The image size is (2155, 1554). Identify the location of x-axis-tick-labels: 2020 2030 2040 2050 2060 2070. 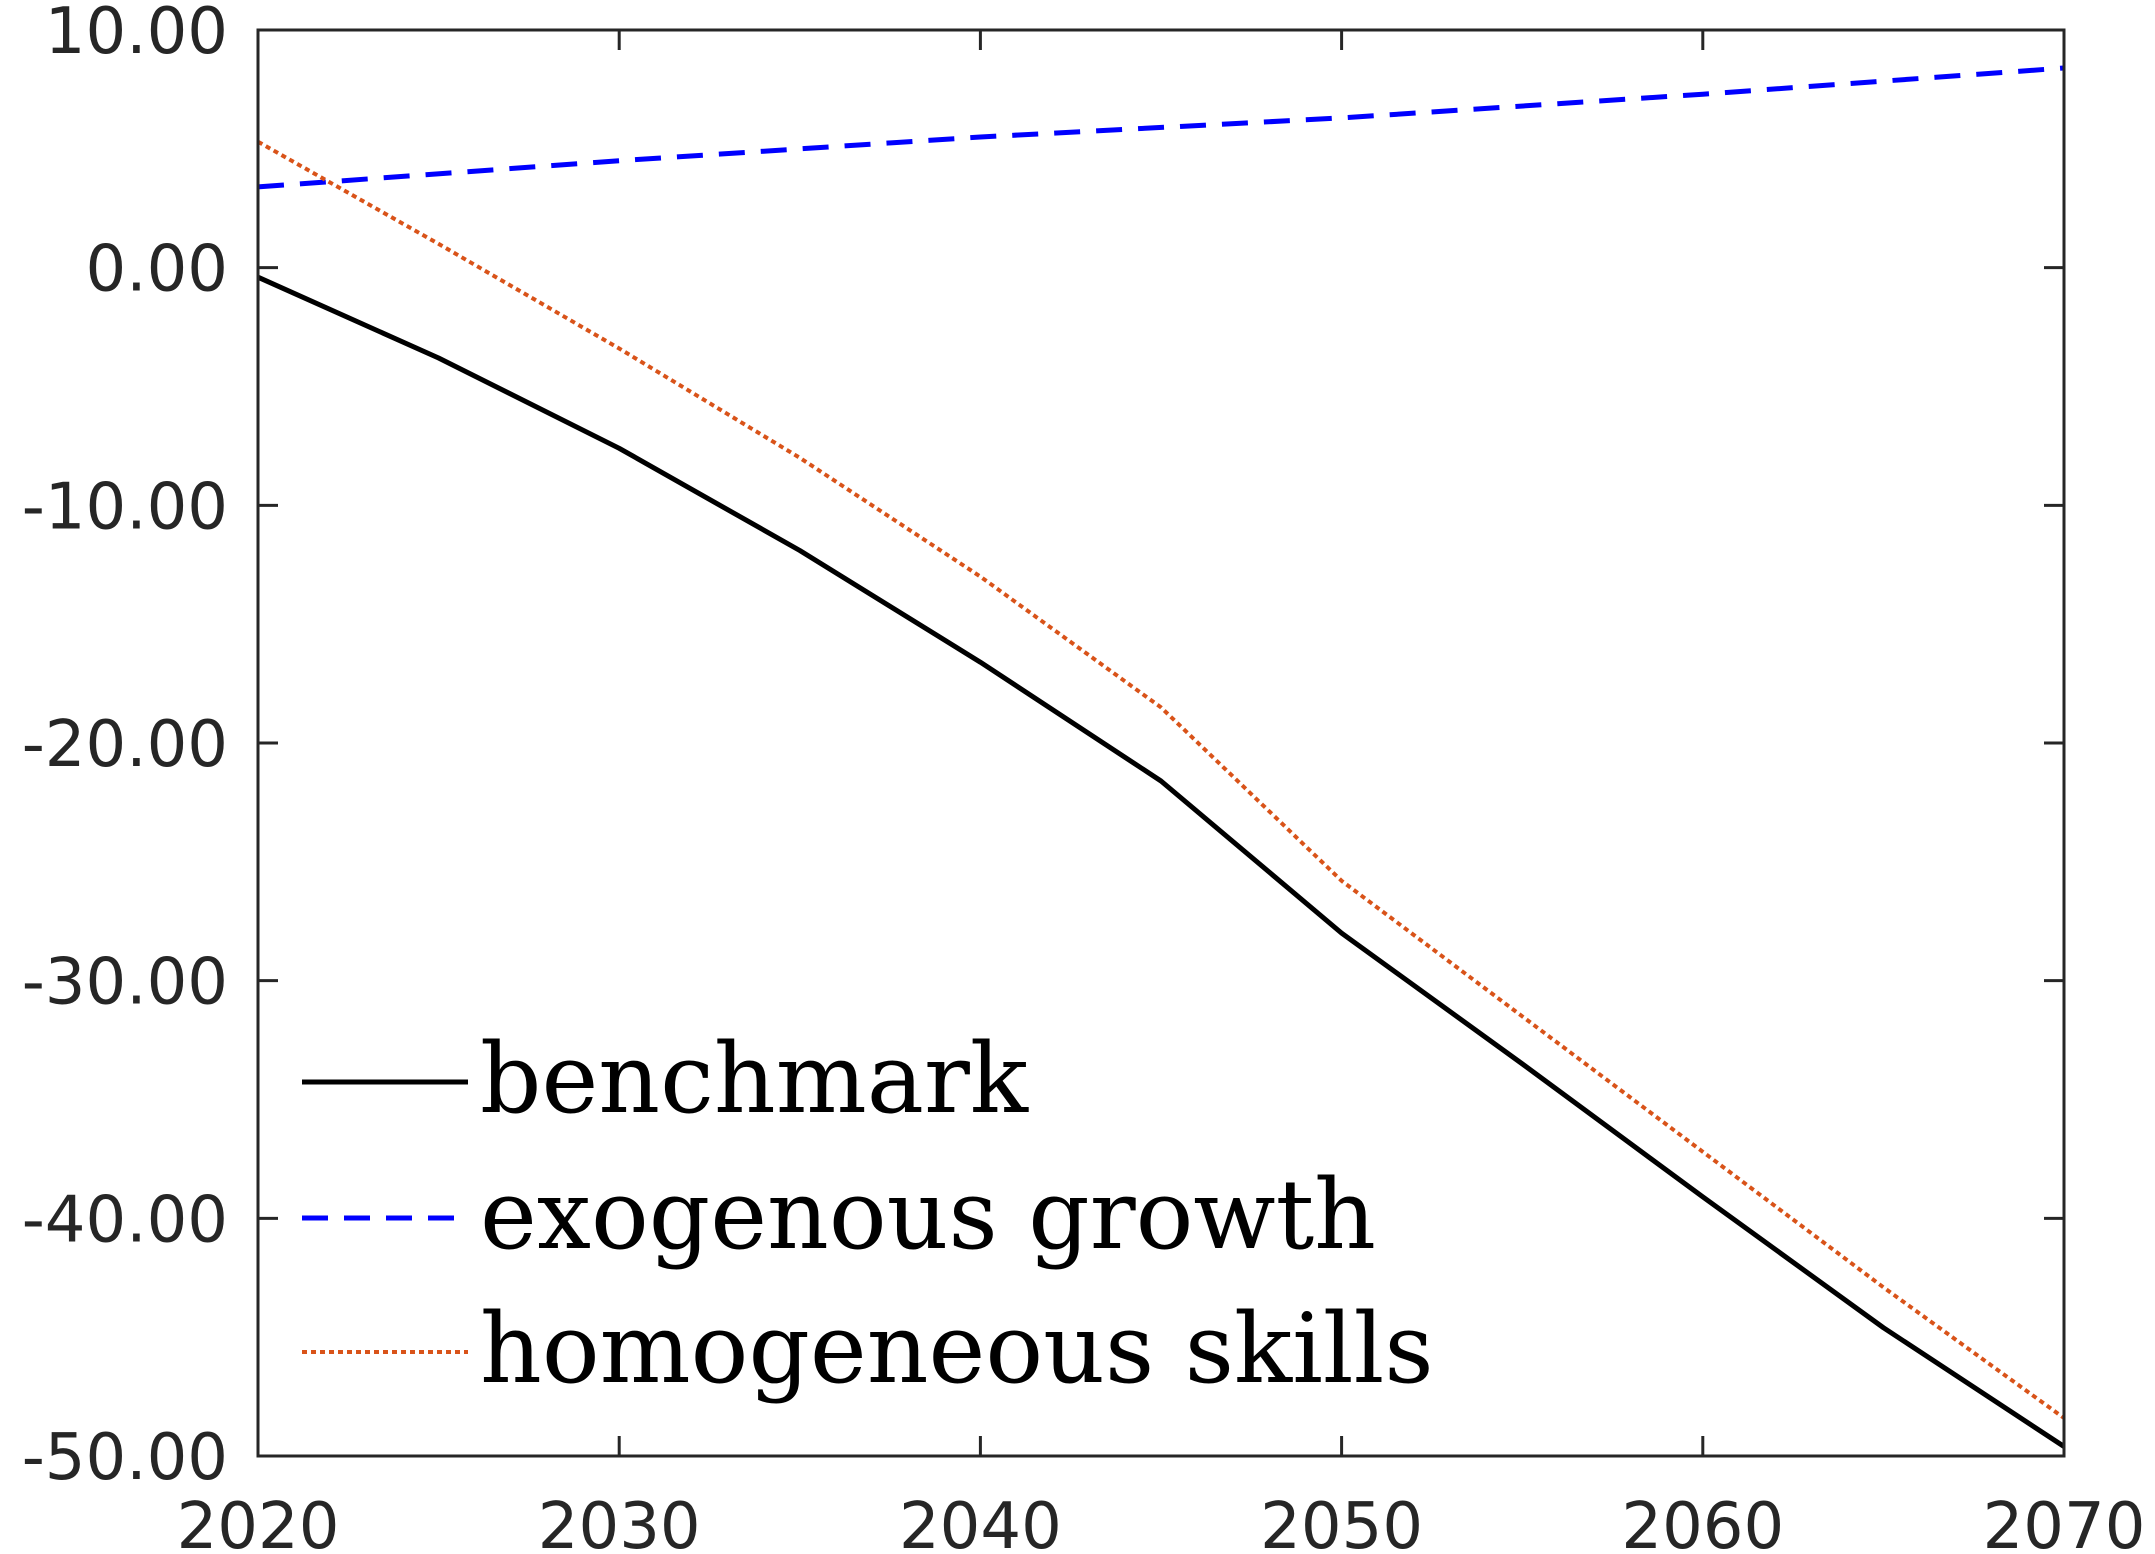
(1161, 1522).